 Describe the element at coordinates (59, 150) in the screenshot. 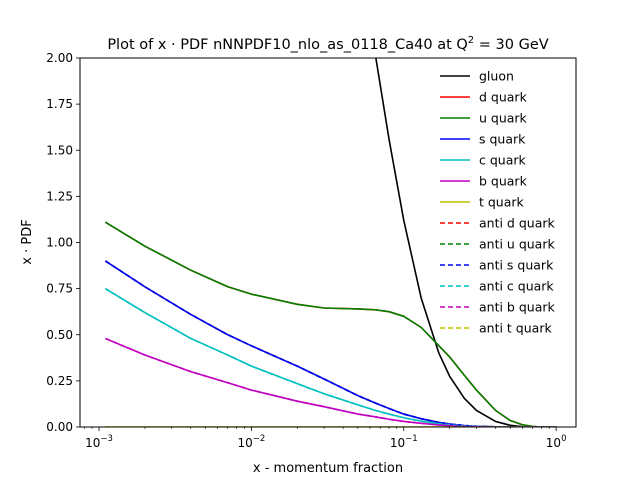

I see `y-tick-label: 1.50` at that location.